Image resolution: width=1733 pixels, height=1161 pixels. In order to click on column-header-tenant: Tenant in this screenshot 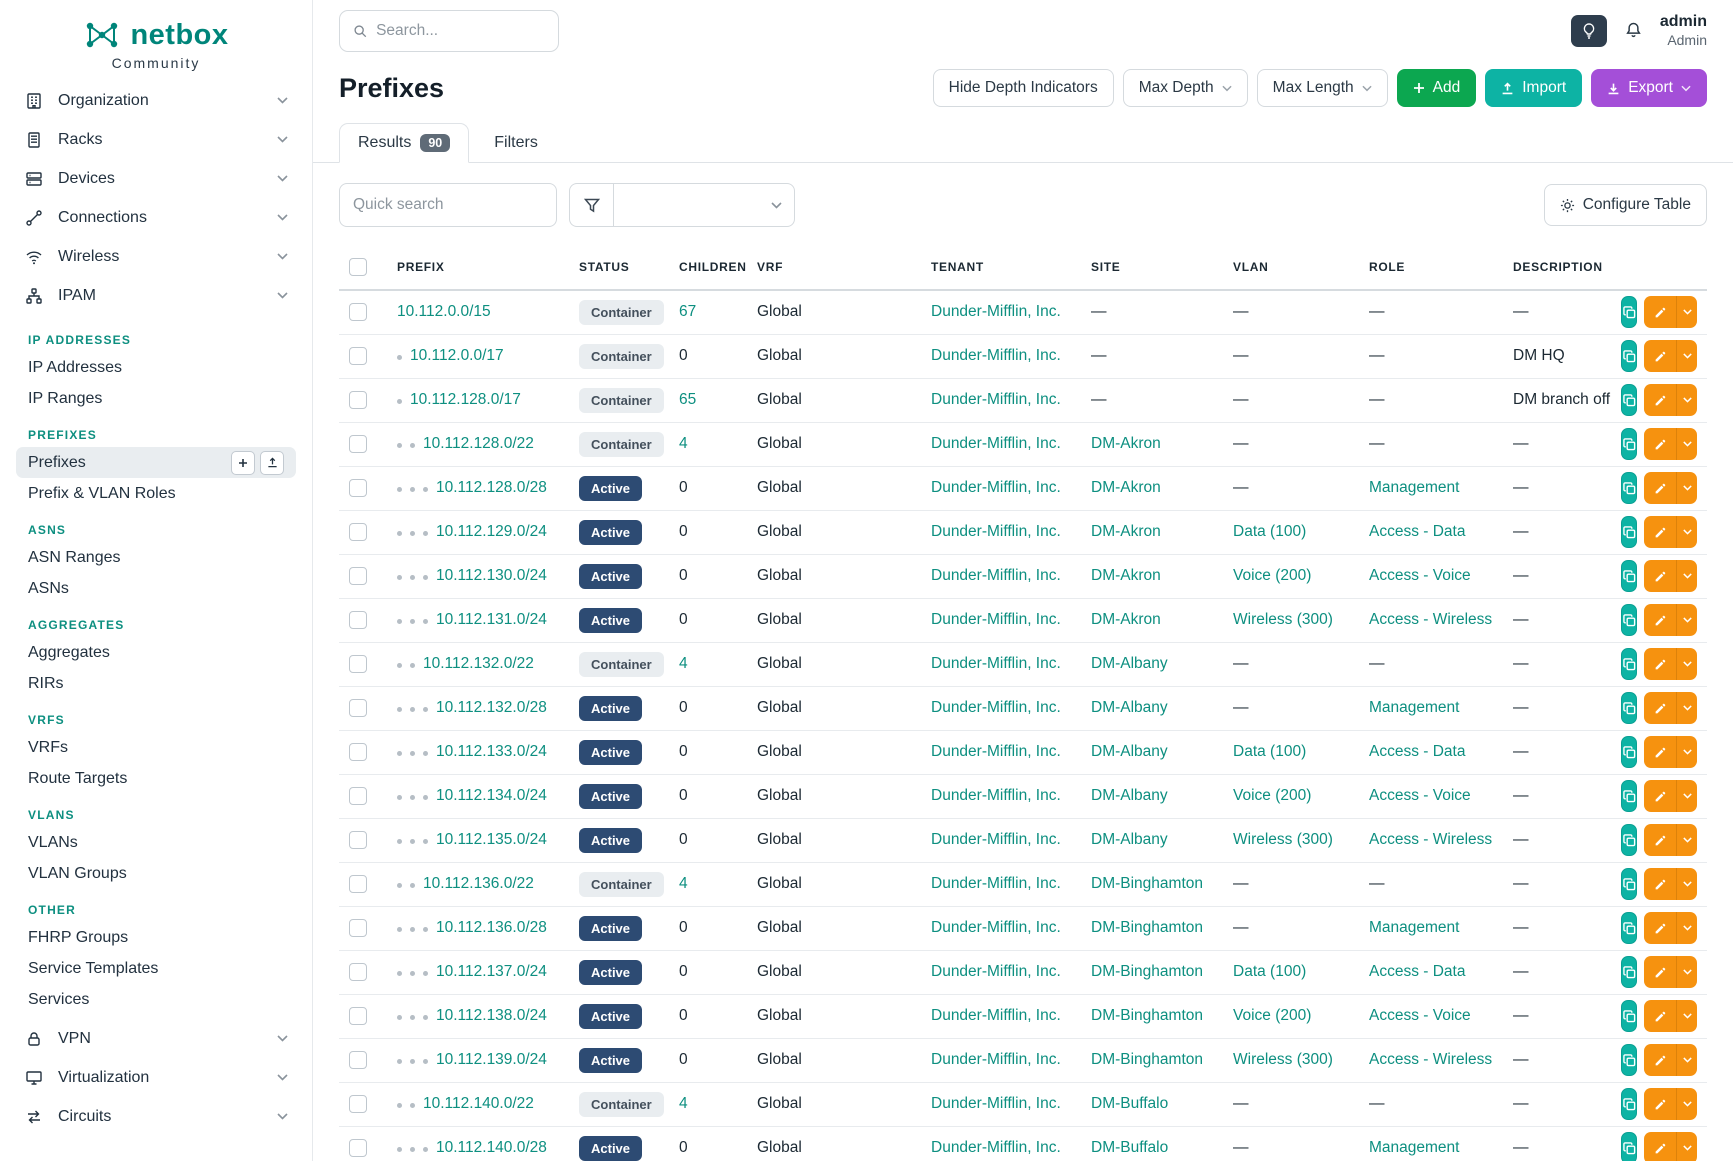, I will do `click(1001, 267)`.